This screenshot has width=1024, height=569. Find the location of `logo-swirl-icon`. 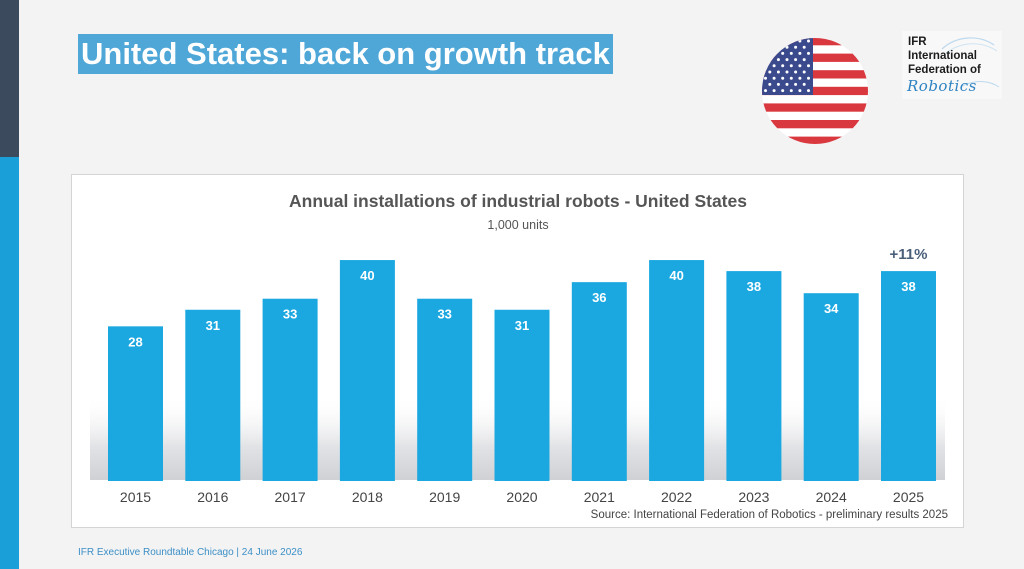

logo-swirl-icon is located at coordinates (970, 62).